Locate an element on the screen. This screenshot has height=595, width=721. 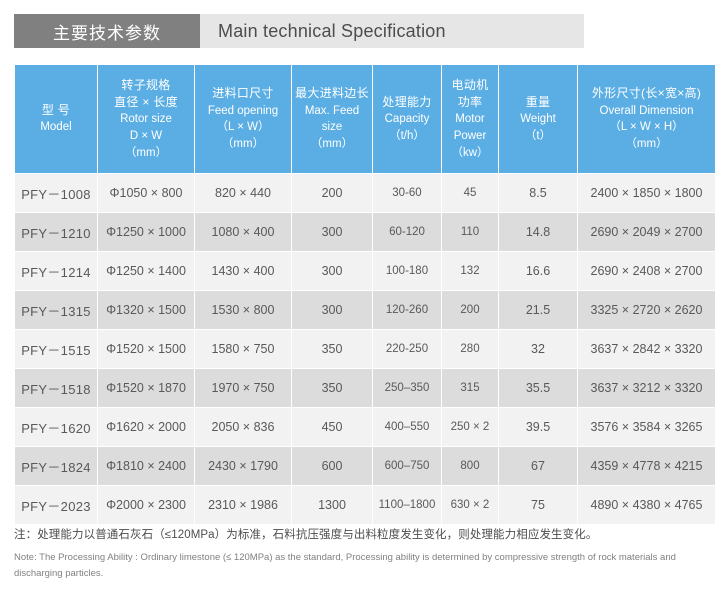
header-cn: 进料口尺寸 is located at coordinates (243, 93).